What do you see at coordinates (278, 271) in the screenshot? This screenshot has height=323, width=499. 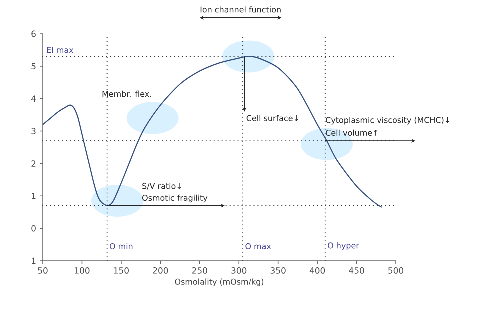 I see `x-tick-label: 350` at bounding box center [278, 271].